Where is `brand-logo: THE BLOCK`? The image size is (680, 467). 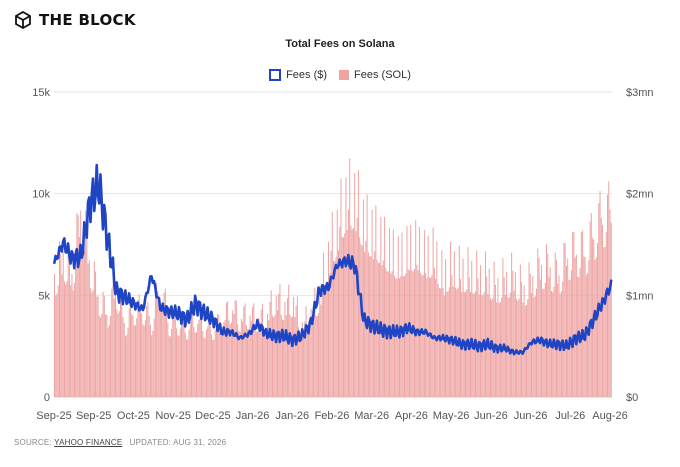 brand-logo: THE BLOCK is located at coordinates (75, 20).